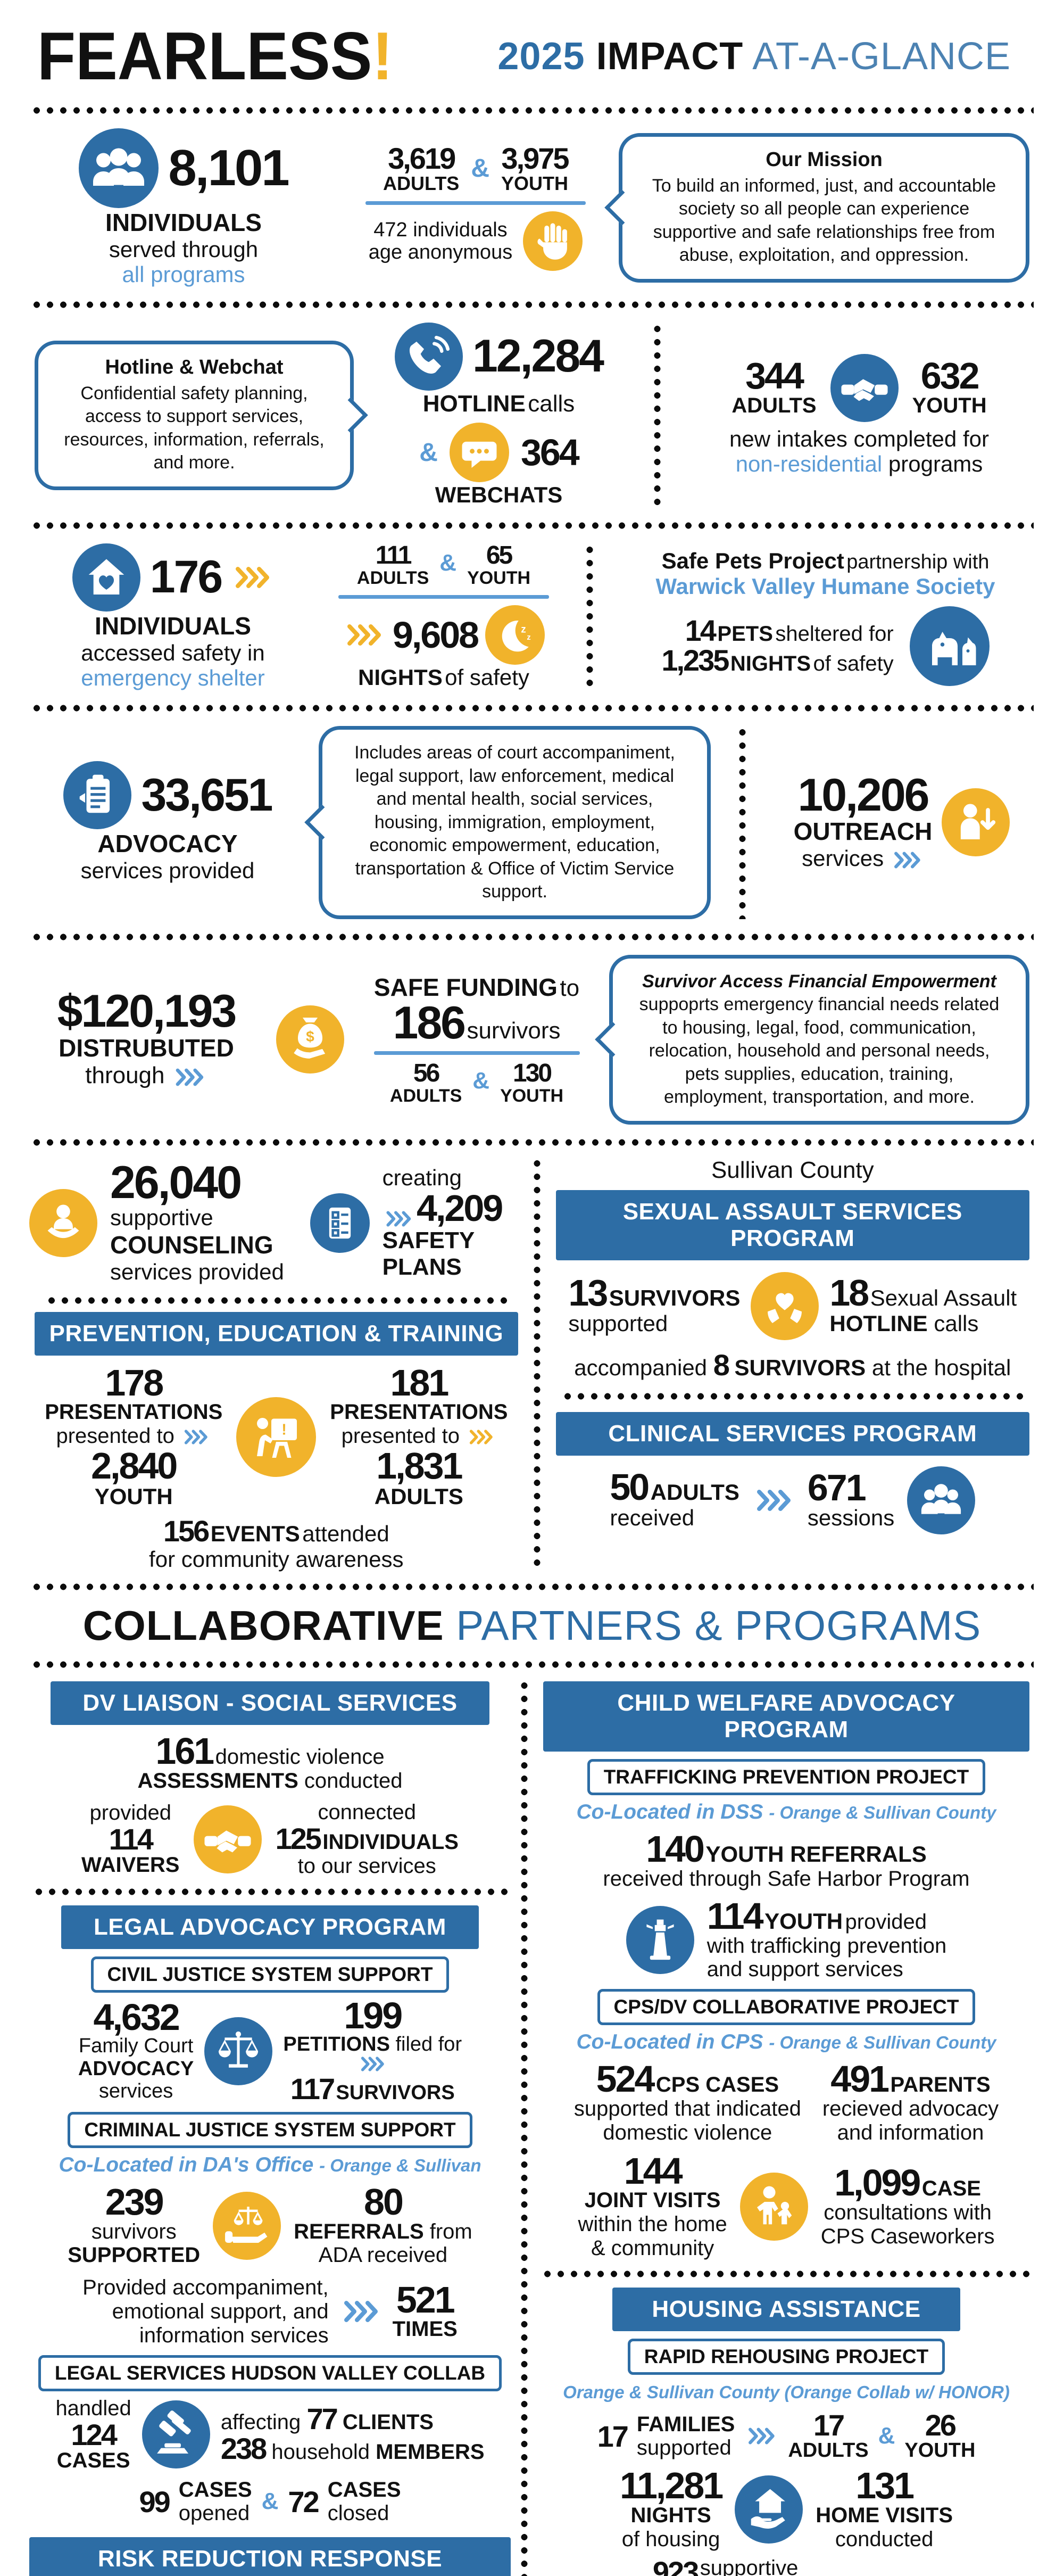 This screenshot has height=2576, width=1064. Describe the element at coordinates (146, 1075) in the screenshot. I see `funding-through: through` at that location.